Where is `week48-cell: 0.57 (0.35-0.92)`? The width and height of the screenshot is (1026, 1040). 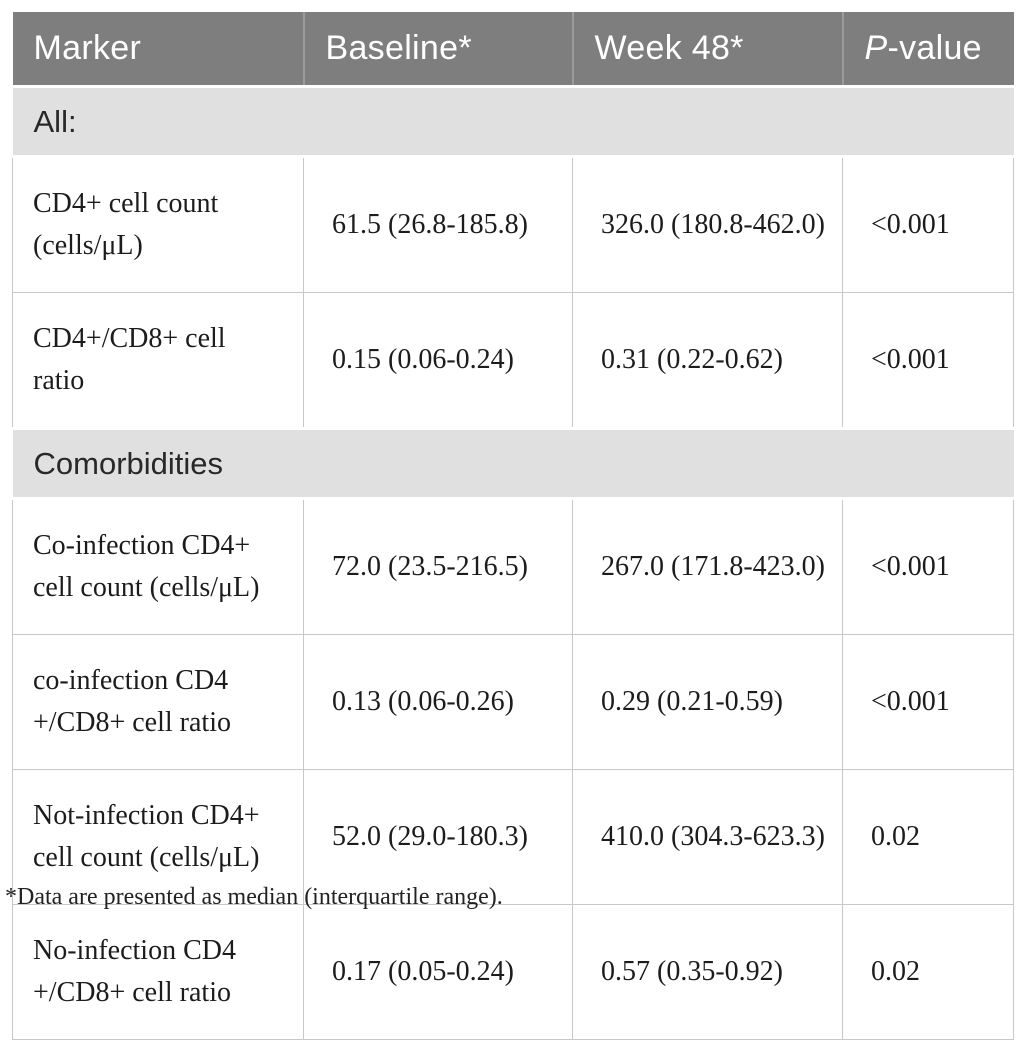 week48-cell: 0.57 (0.35-0.92) is located at coordinates (707, 972).